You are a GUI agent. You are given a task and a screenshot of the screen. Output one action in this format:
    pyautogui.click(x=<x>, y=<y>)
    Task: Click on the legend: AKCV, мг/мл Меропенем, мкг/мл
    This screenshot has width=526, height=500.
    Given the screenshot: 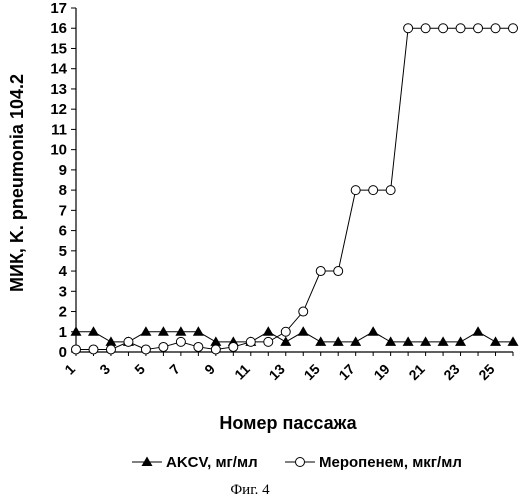 What is the action you would take?
    pyautogui.click(x=297, y=462)
    